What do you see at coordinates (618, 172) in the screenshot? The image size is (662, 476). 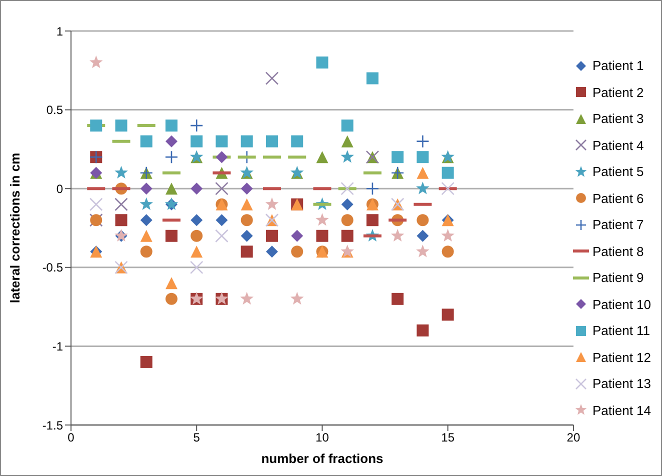 I see `legend-label: Patient 5` at bounding box center [618, 172].